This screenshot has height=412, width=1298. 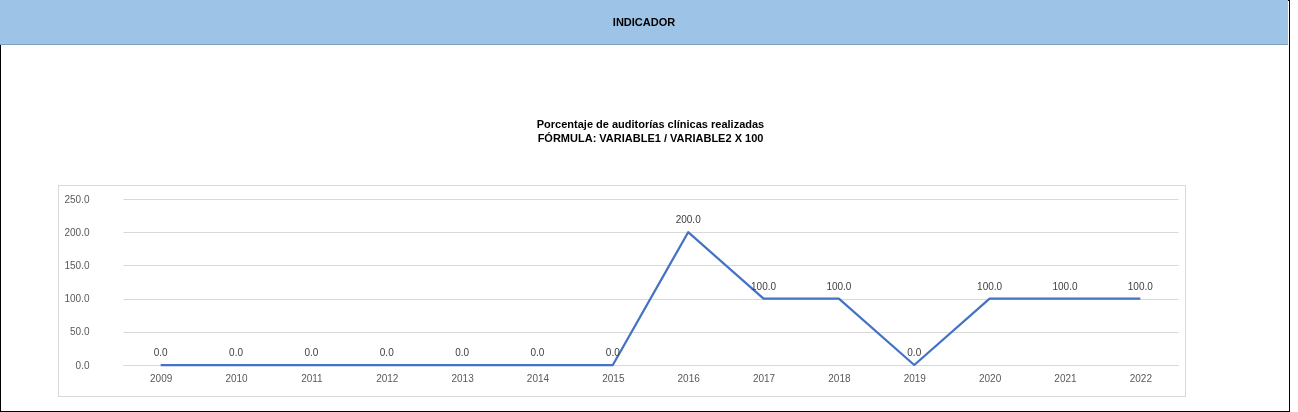 I want to click on y-tick-label: 50.0, so click(x=80, y=332).